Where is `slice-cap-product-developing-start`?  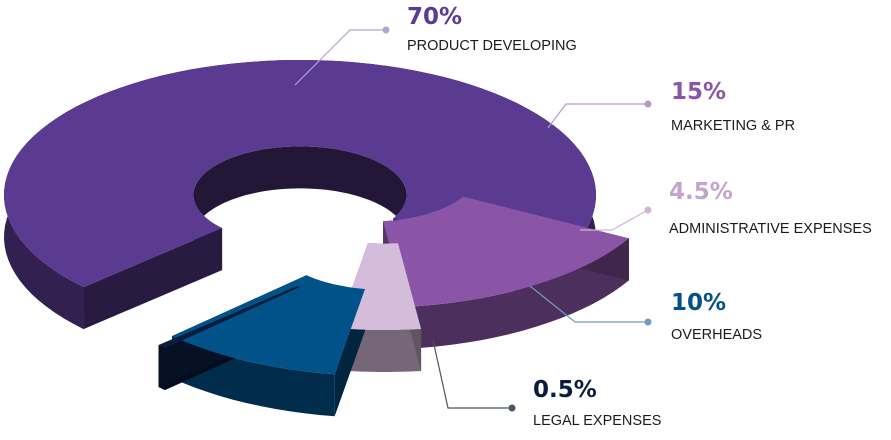
slice-cap-product-developing-start is located at coordinates (153, 279).